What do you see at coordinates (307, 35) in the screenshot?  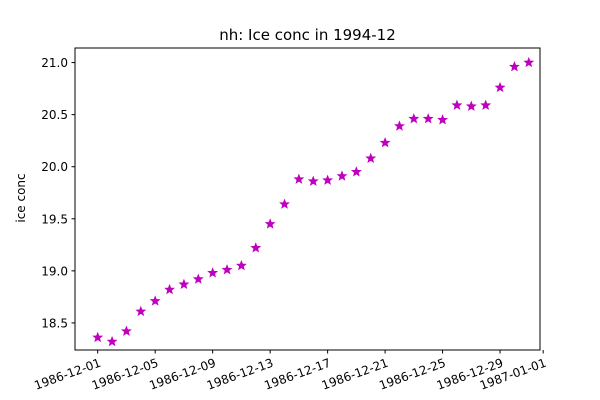 I see `chart-title: nh: Ice conc in 1994-12` at bounding box center [307, 35].